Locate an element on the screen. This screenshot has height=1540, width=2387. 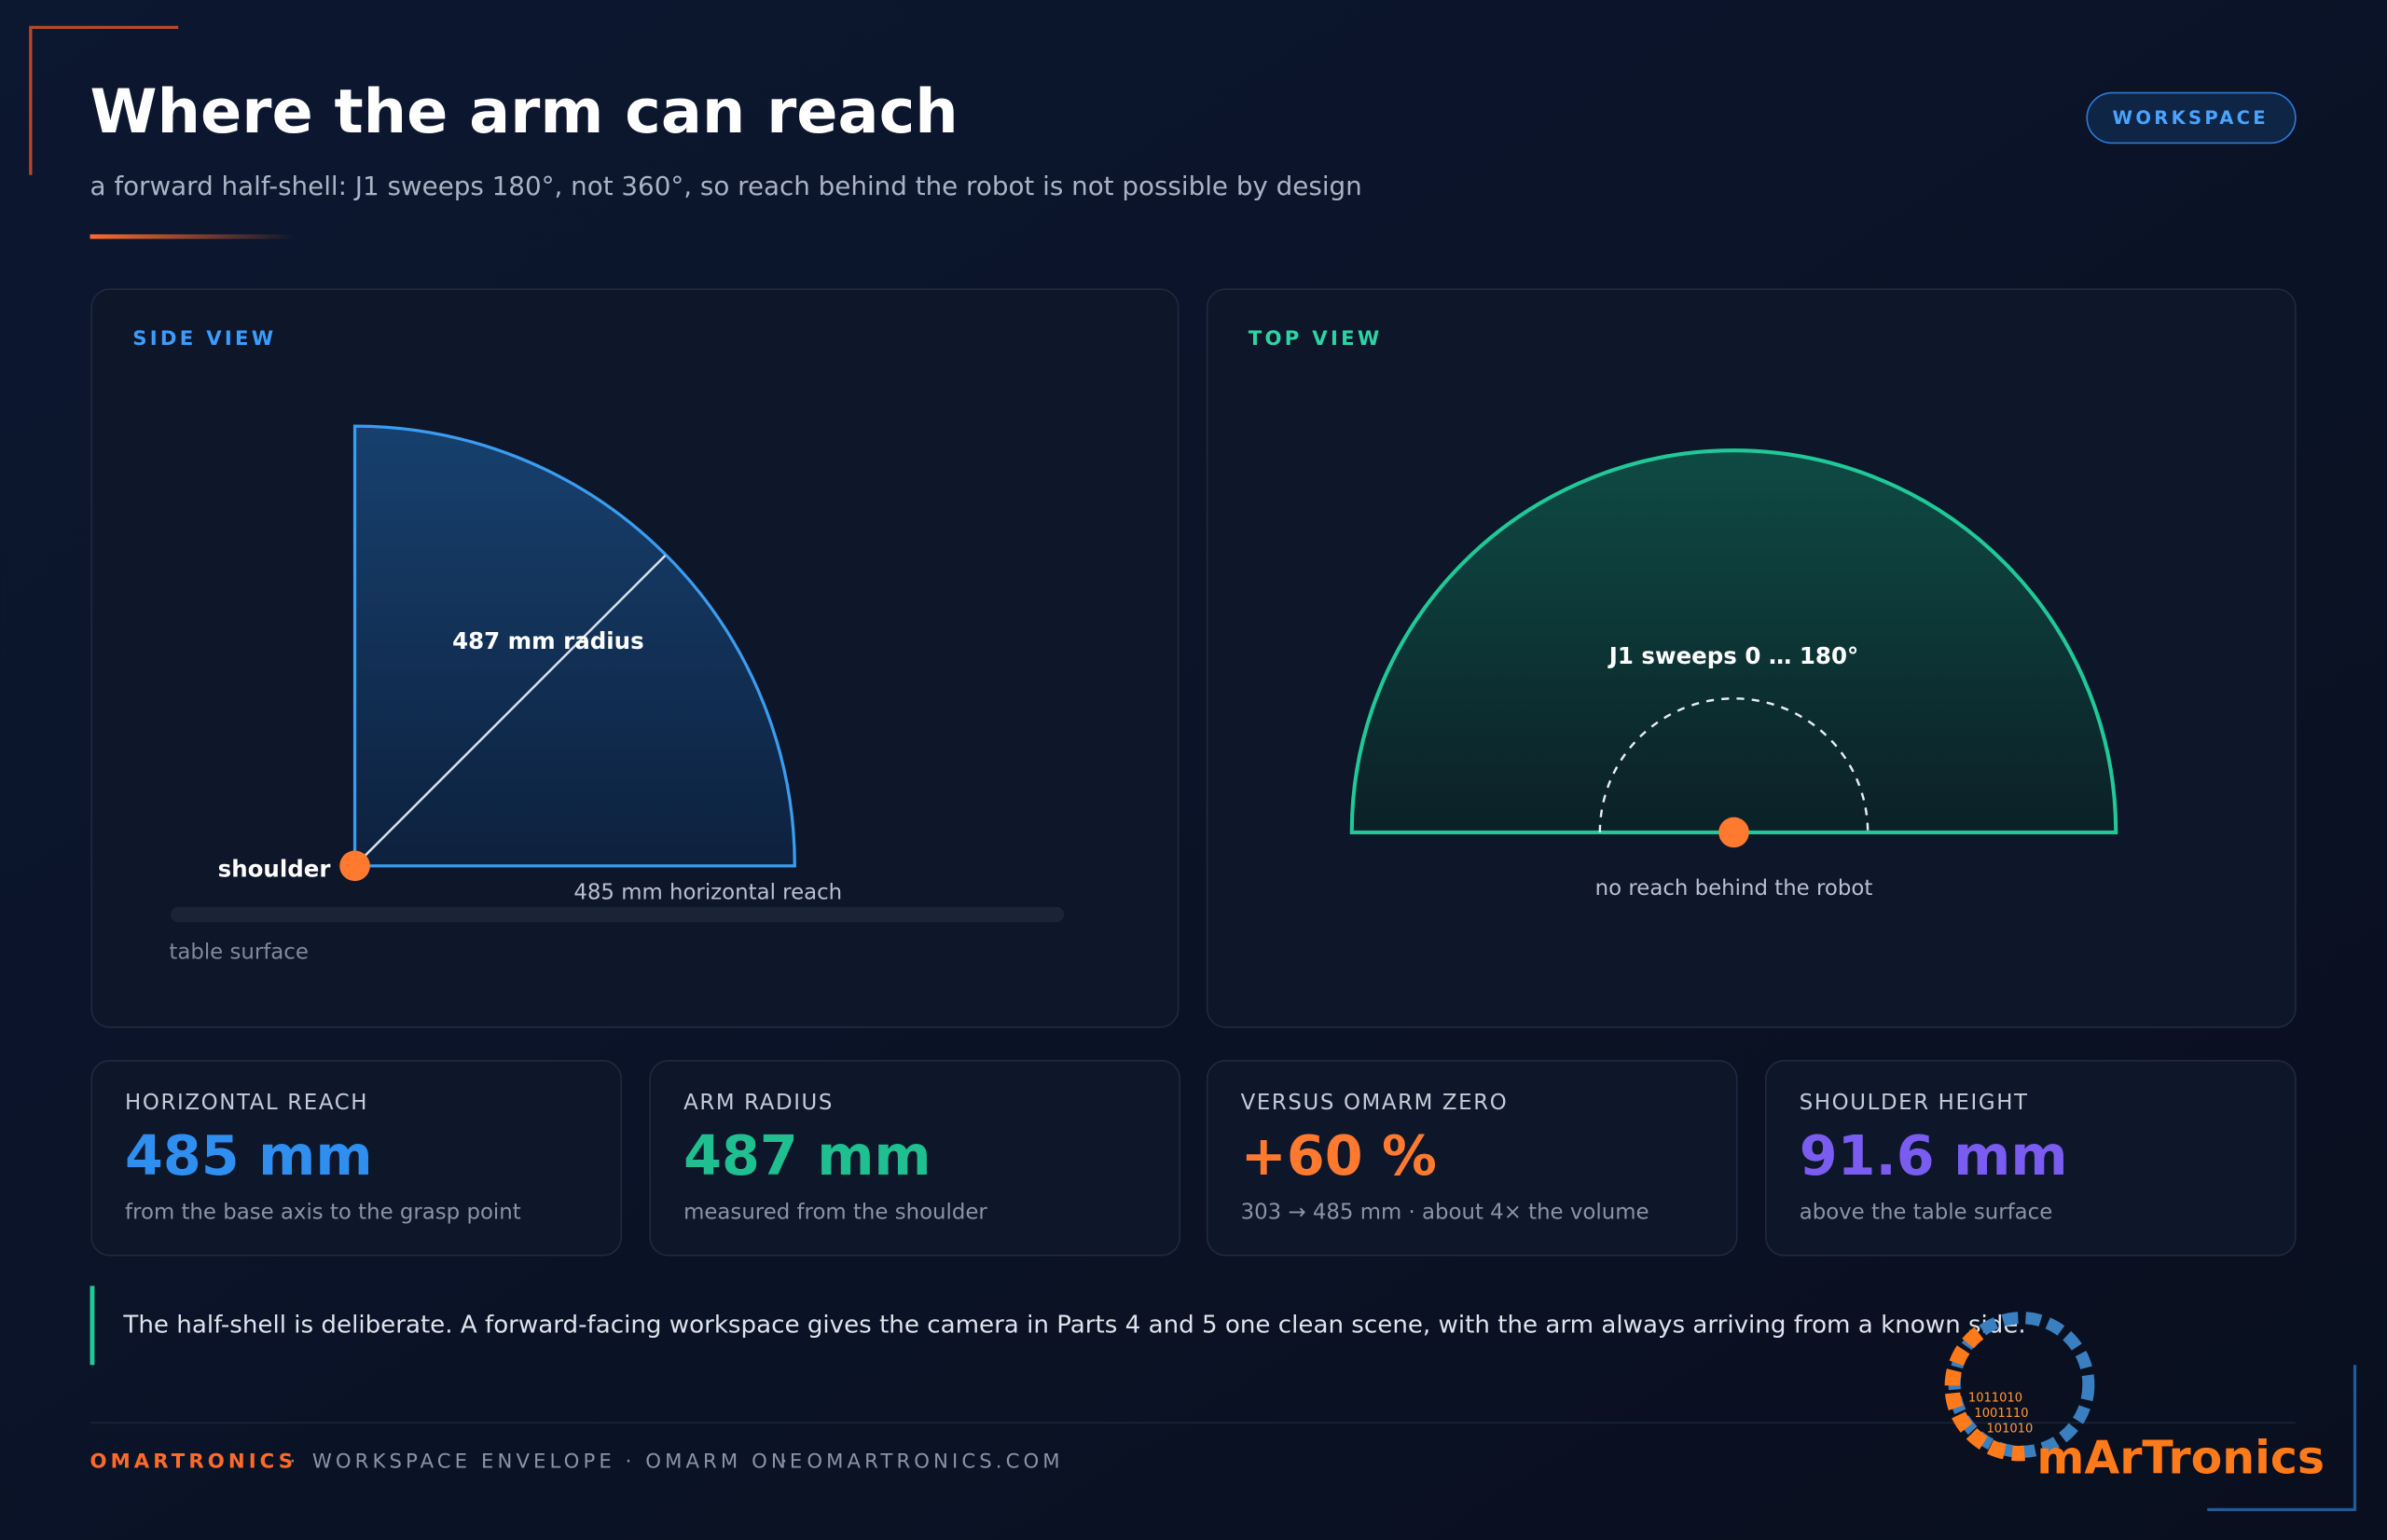
footer-brand: OMARTRONICS is located at coordinates (193, 1462).